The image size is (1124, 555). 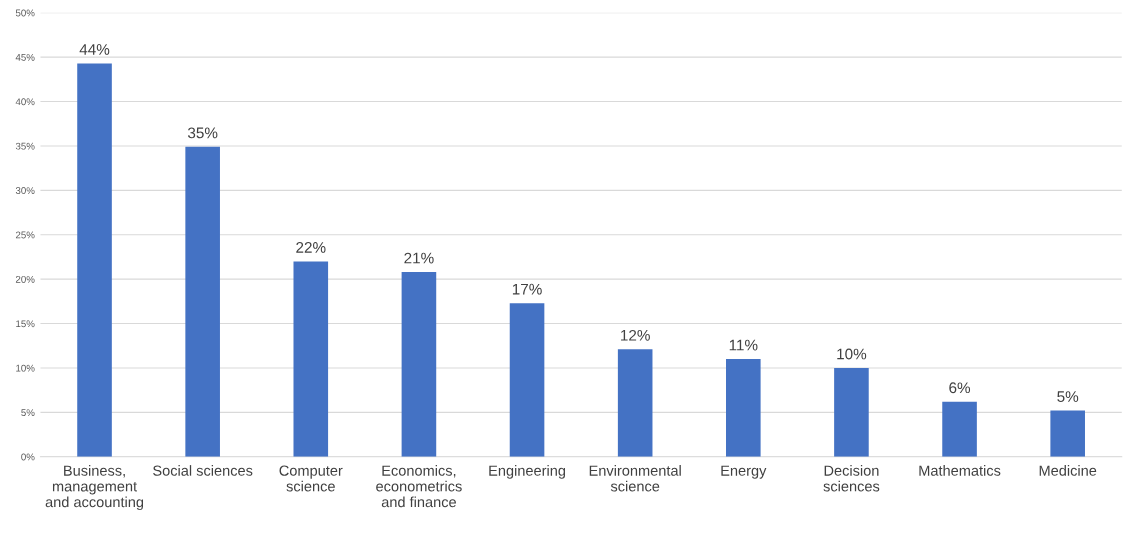 What do you see at coordinates (1068, 470) in the screenshot?
I see `x-tick-label: Medicine` at bounding box center [1068, 470].